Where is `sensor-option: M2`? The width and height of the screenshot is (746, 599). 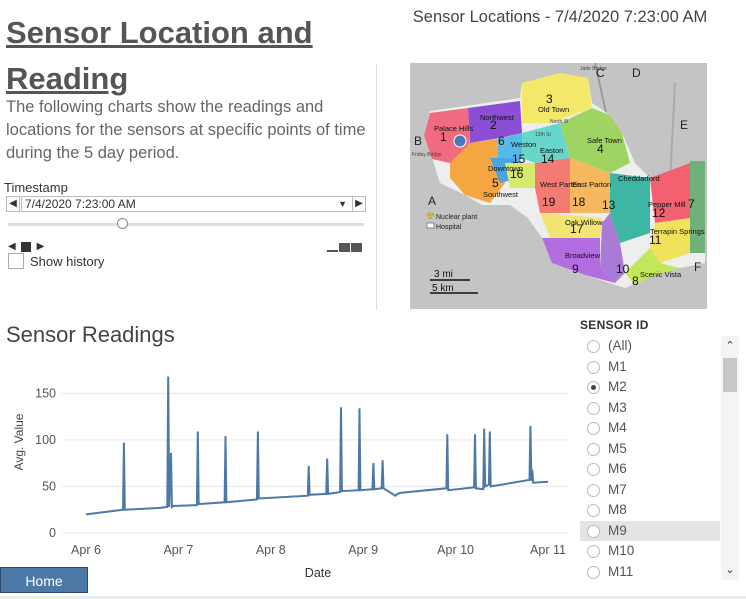 sensor-option: M2 is located at coordinates (650, 387).